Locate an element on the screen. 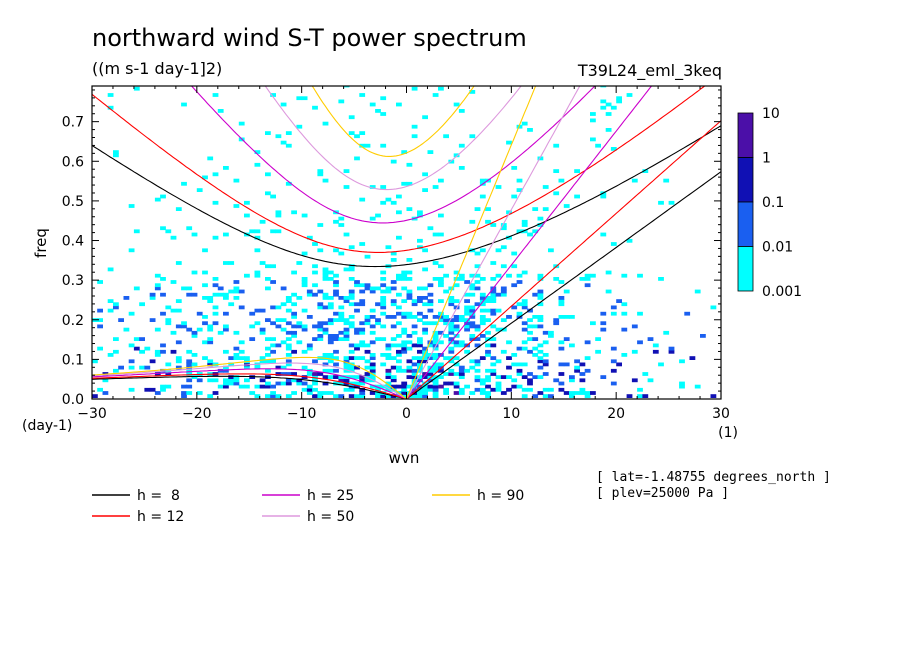 The image size is (904, 654). y-tick-label: 0.6 is located at coordinates (73, 162).